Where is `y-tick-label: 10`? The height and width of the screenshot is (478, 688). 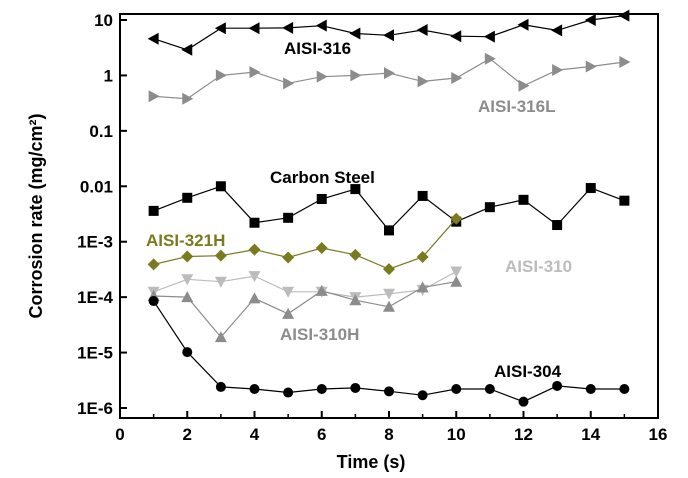 y-tick-label: 10 is located at coordinates (103, 20).